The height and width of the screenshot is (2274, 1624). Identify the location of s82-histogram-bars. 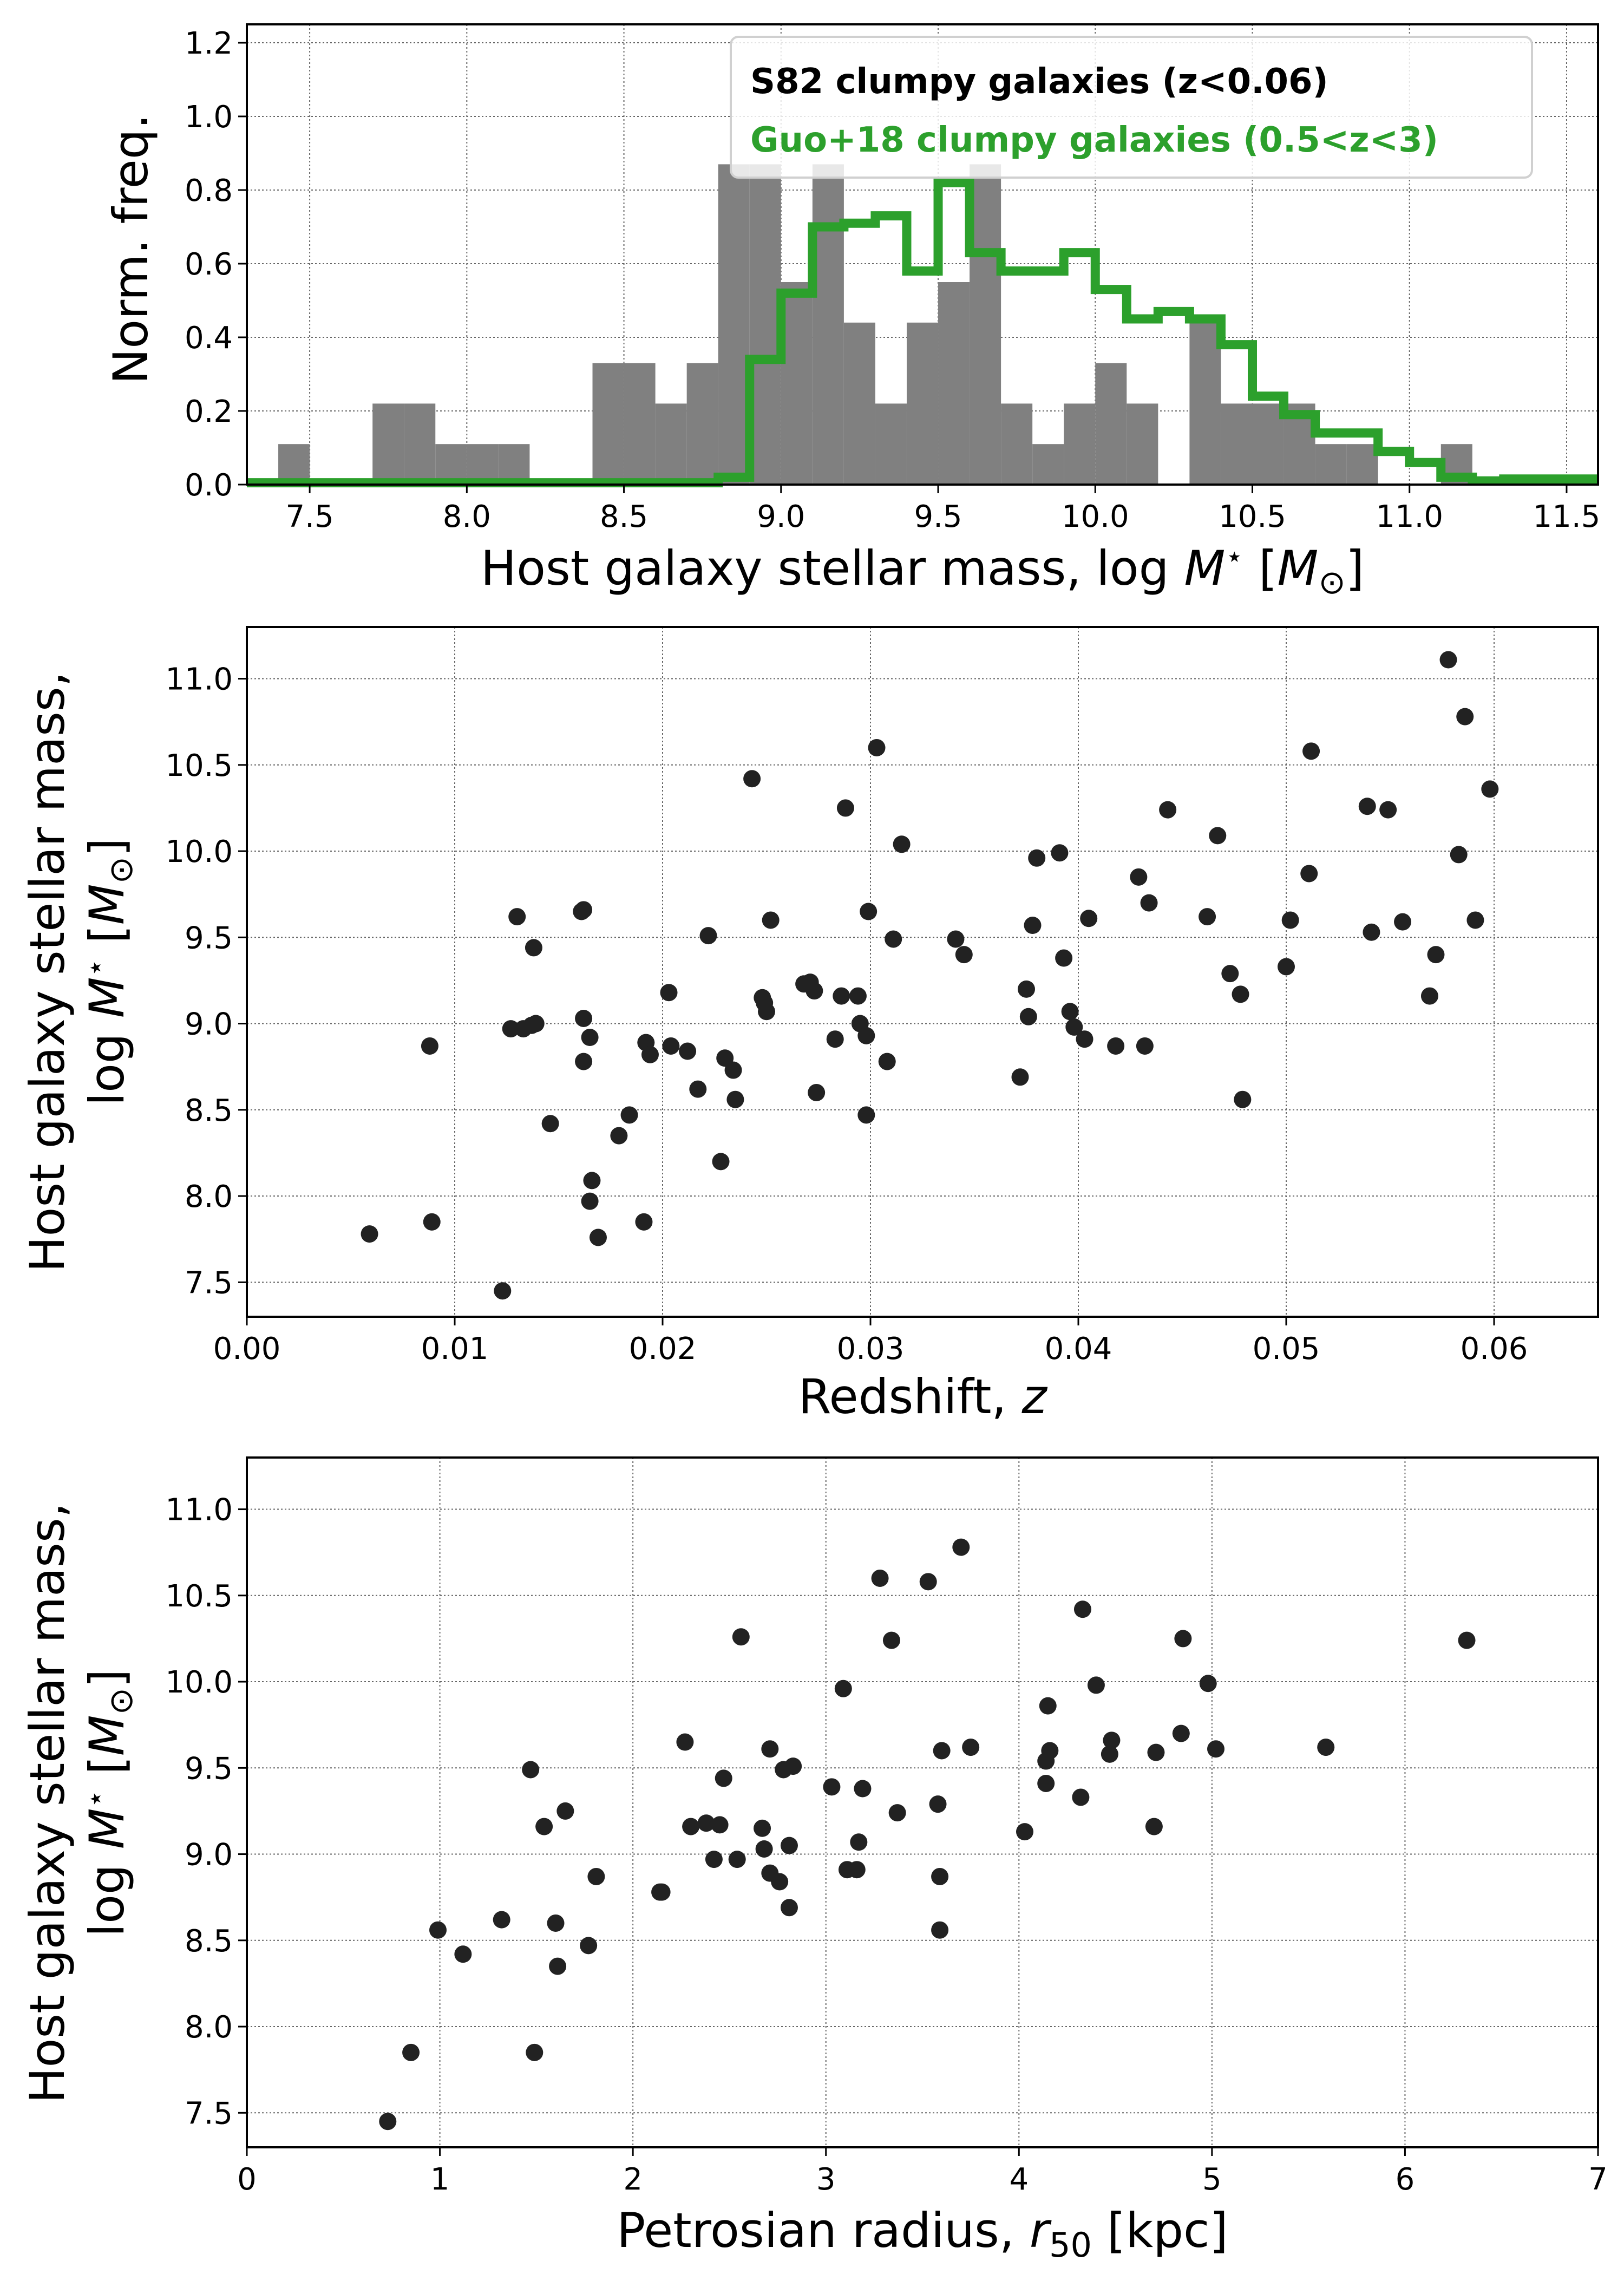
(875, 325).